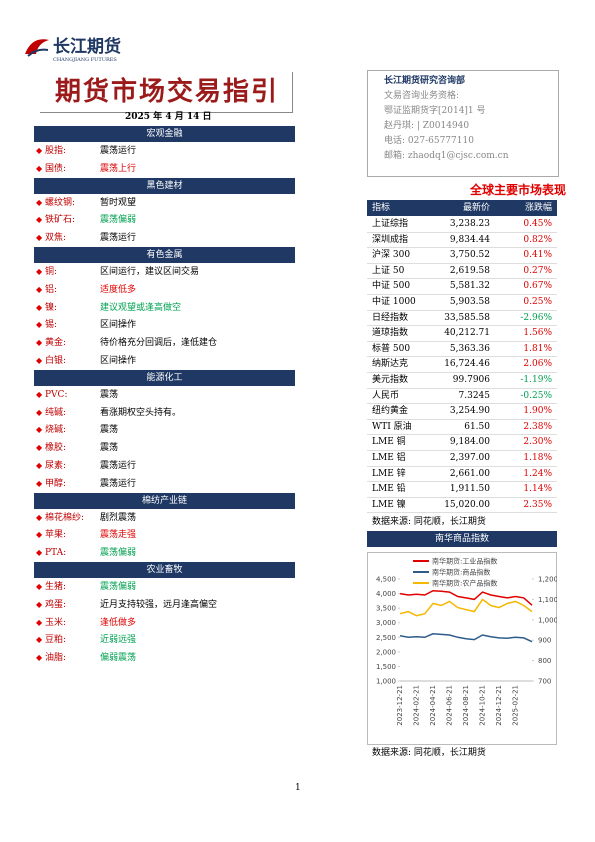 The image size is (595, 842). I want to click on table-header-bg, so click(462, 208).